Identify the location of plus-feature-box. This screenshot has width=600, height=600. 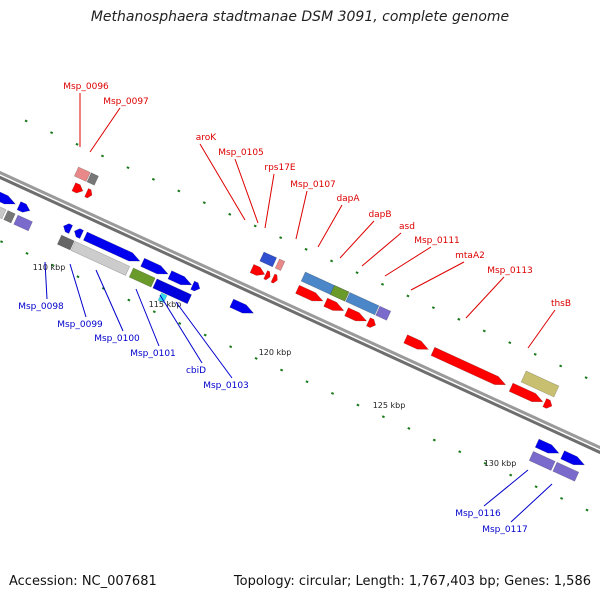
(268, 259).